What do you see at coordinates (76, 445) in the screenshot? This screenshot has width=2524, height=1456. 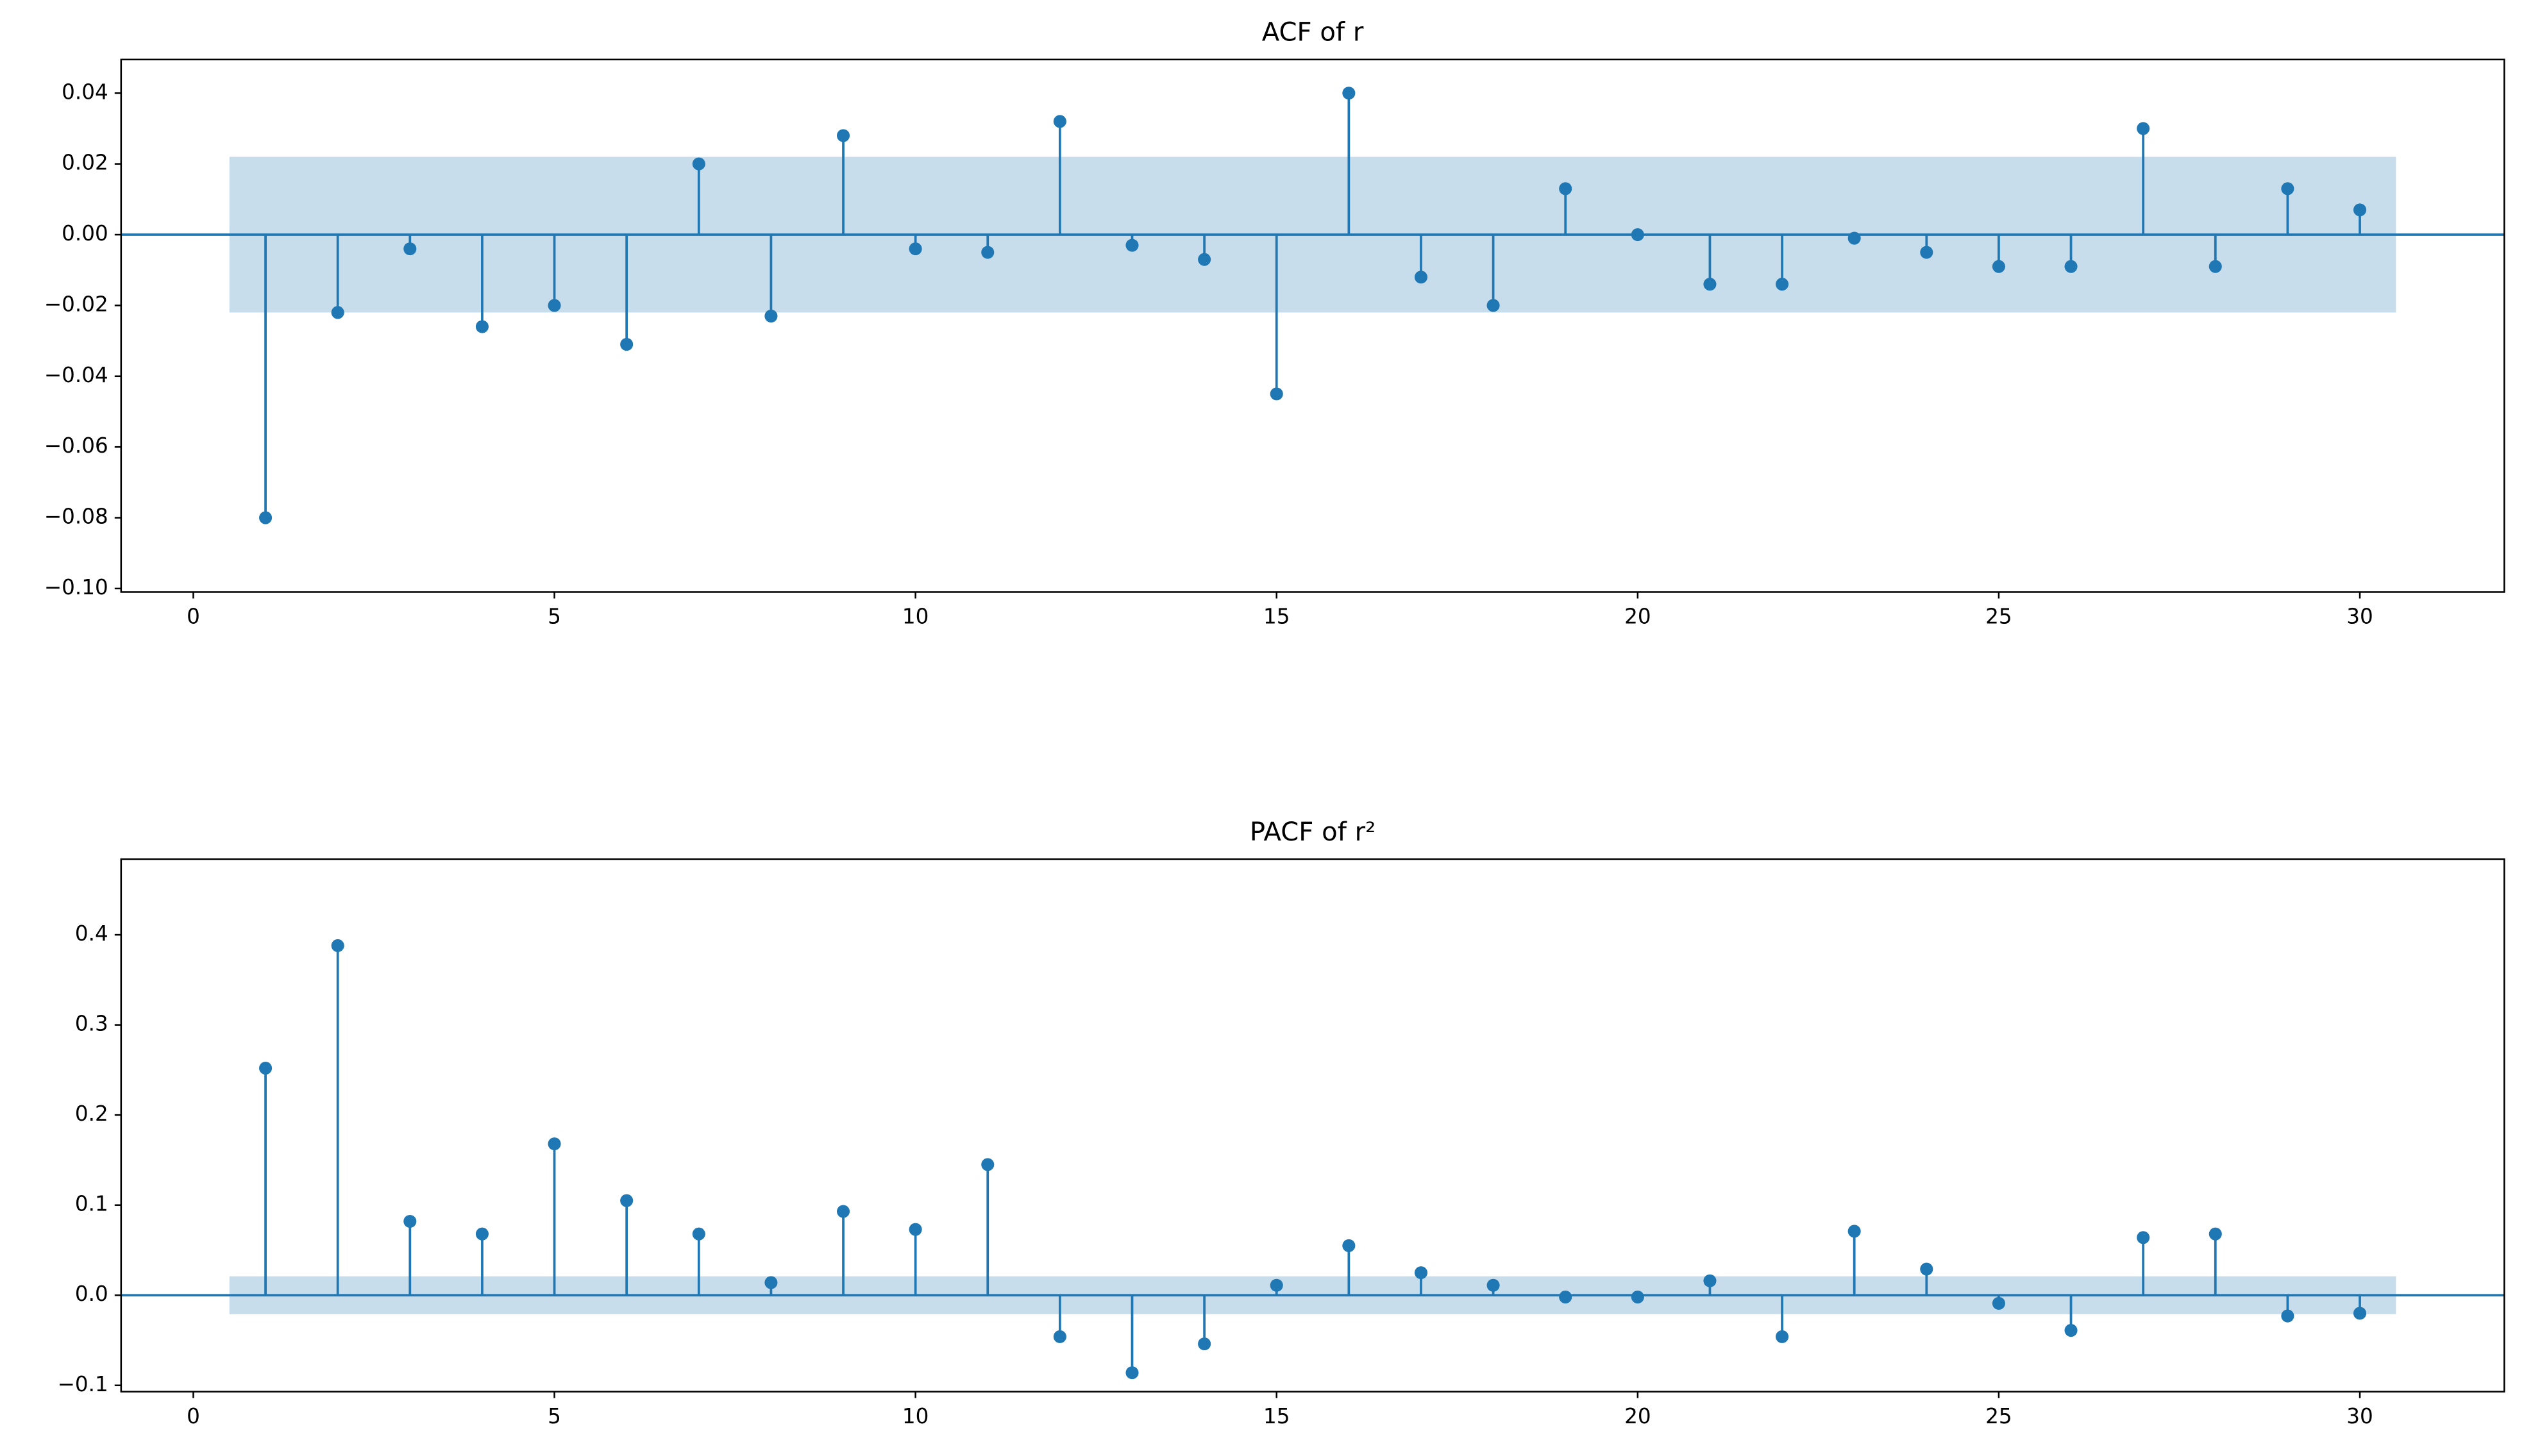 I see `y-tick-label: −0.06` at bounding box center [76, 445].